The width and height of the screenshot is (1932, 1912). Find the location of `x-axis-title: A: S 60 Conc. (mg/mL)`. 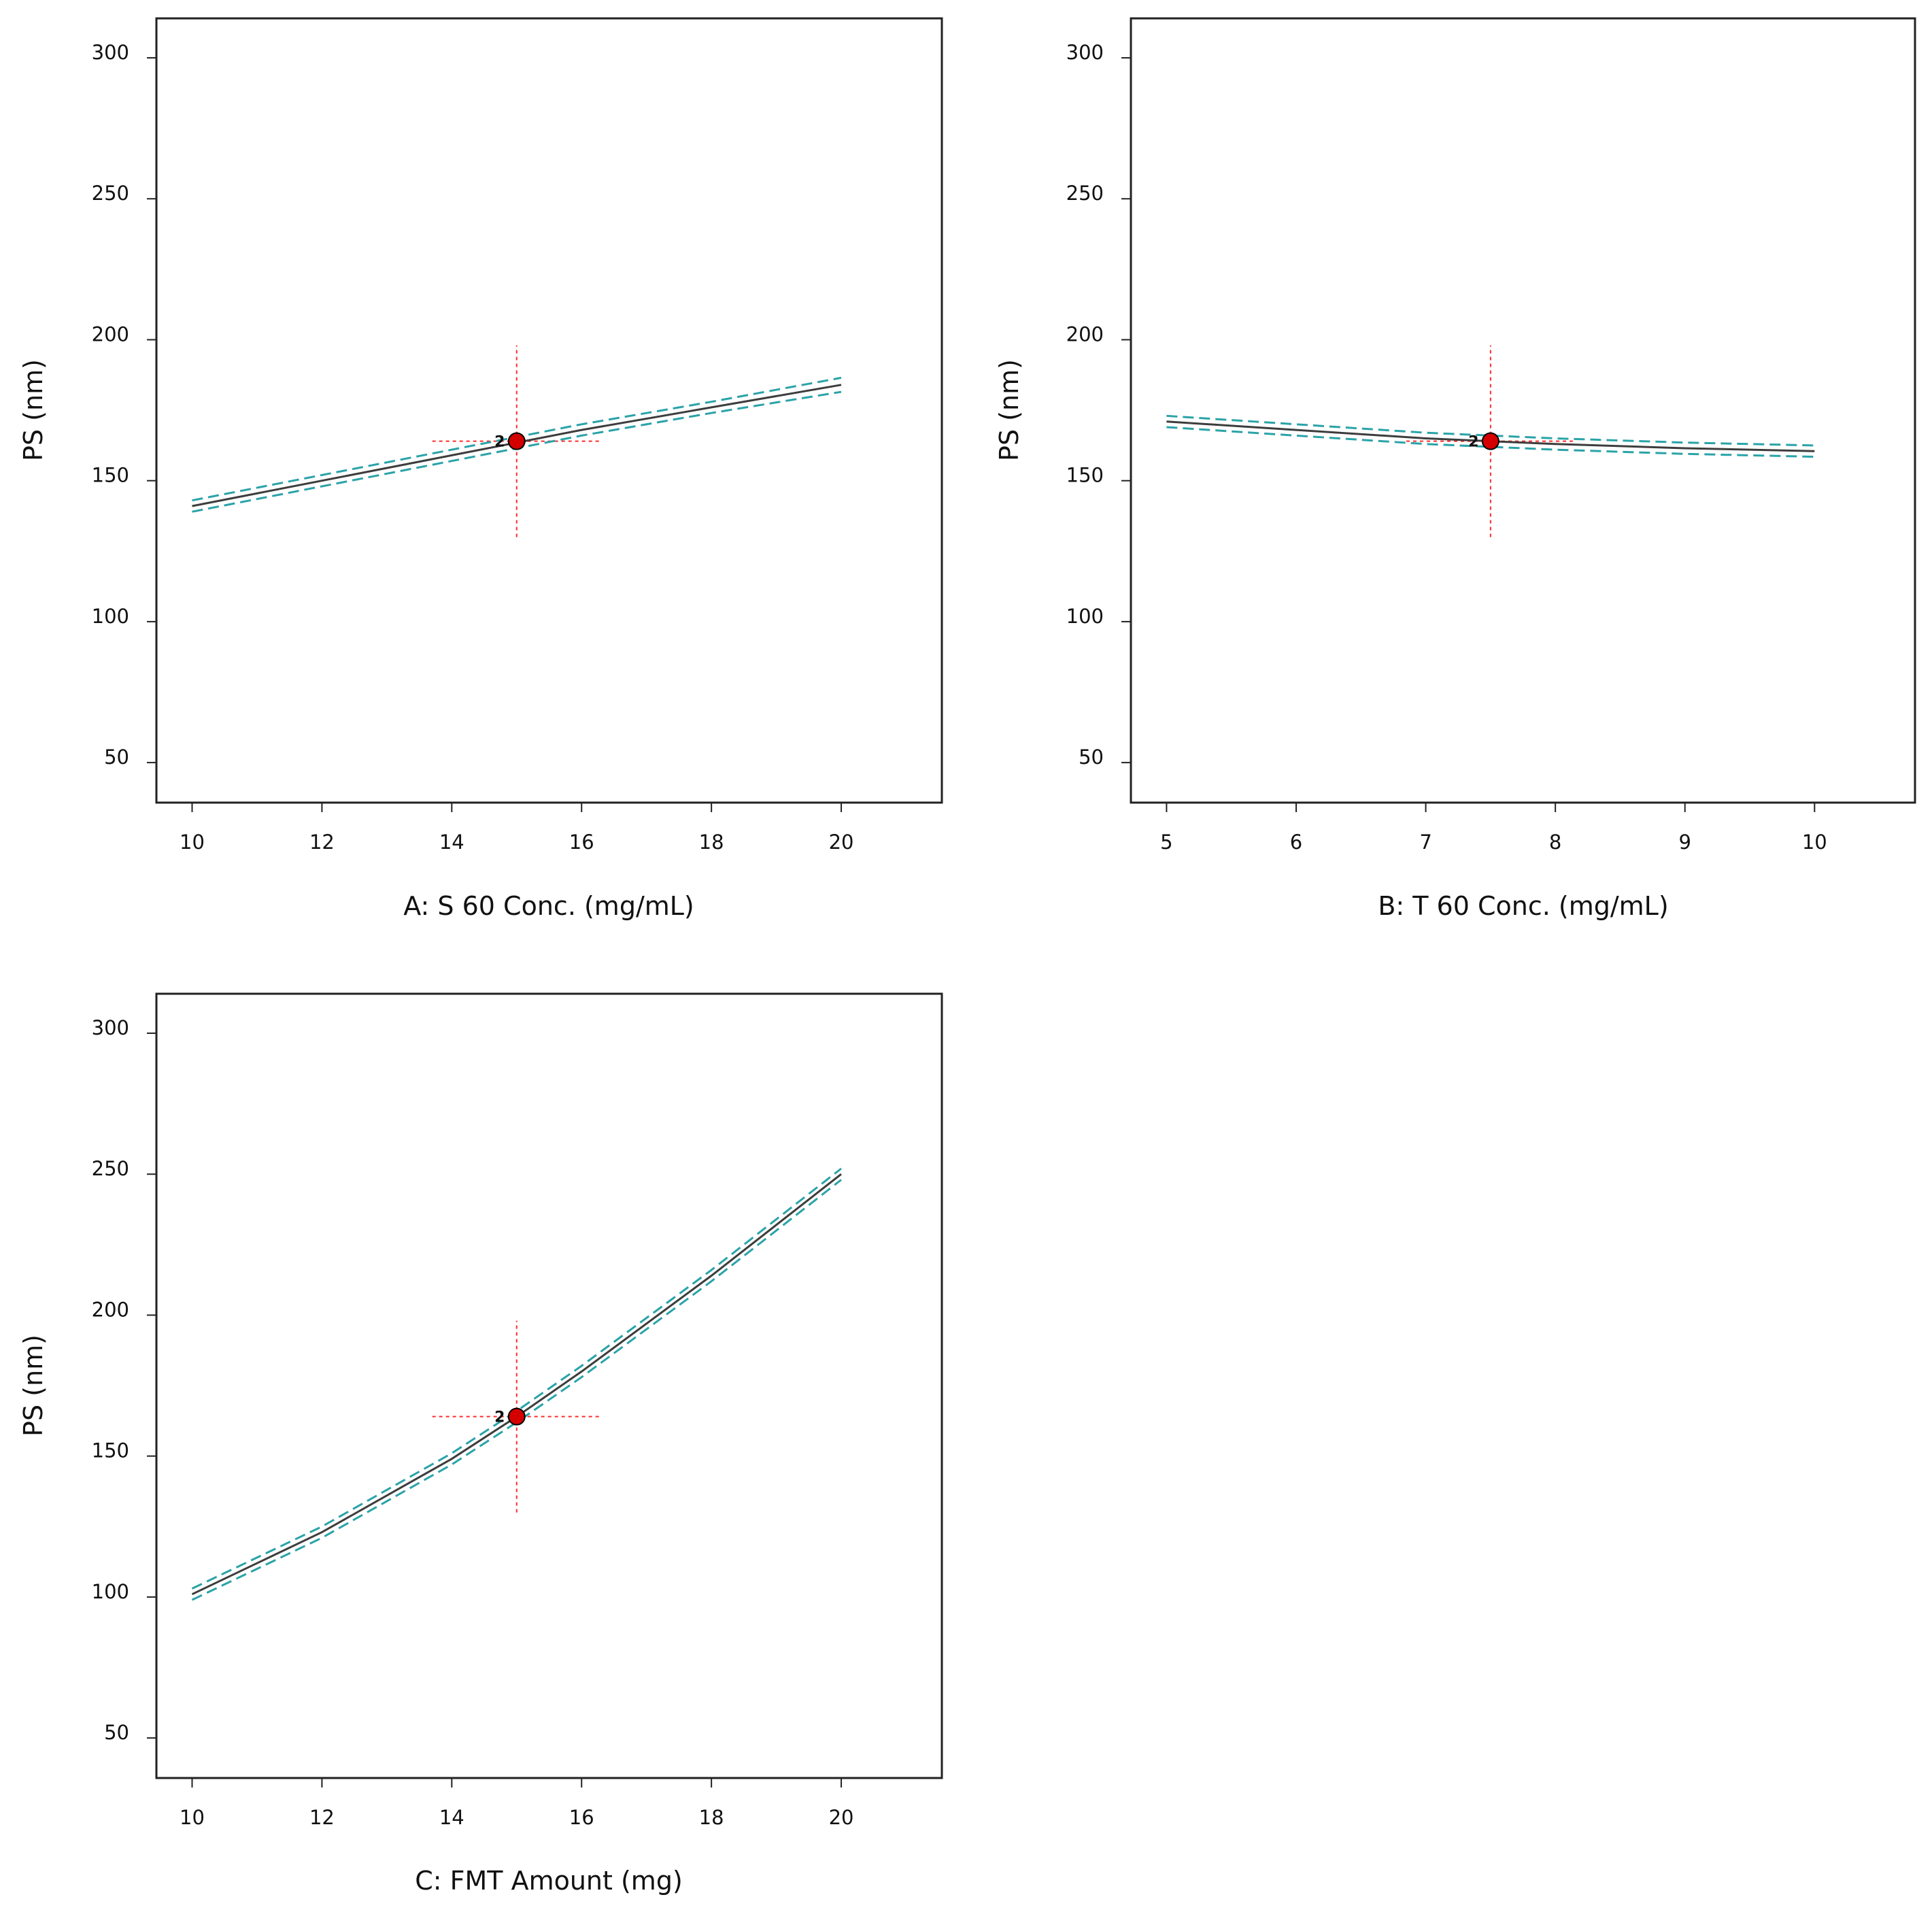

x-axis-title: A: S 60 Conc. (mg/mL) is located at coordinates (548, 906).